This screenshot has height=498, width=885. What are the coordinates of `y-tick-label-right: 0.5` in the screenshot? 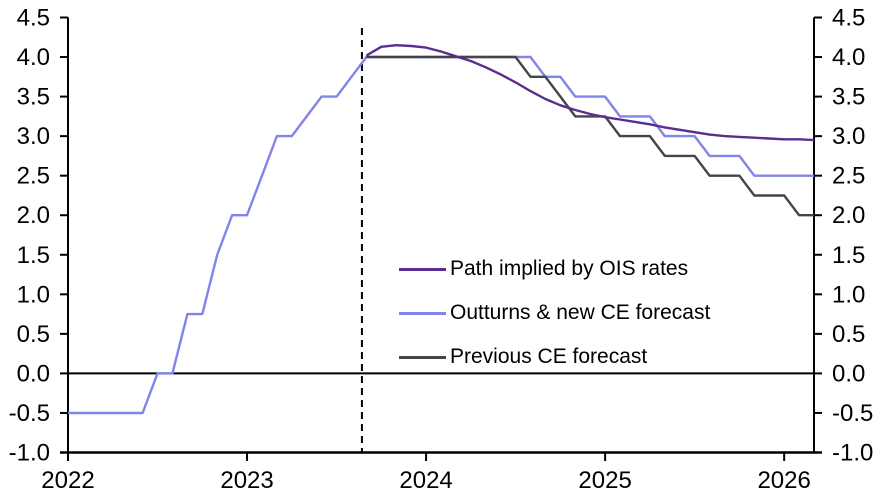 It's located at (848, 334).